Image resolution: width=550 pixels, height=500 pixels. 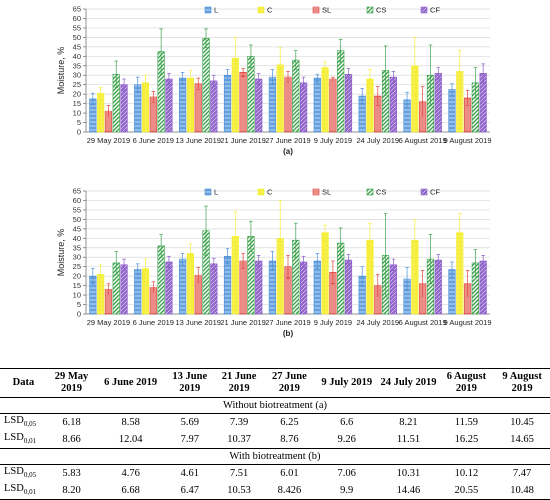 What do you see at coordinates (71, 440) in the screenshot?
I see `table-cell: 8.66` at bounding box center [71, 440].